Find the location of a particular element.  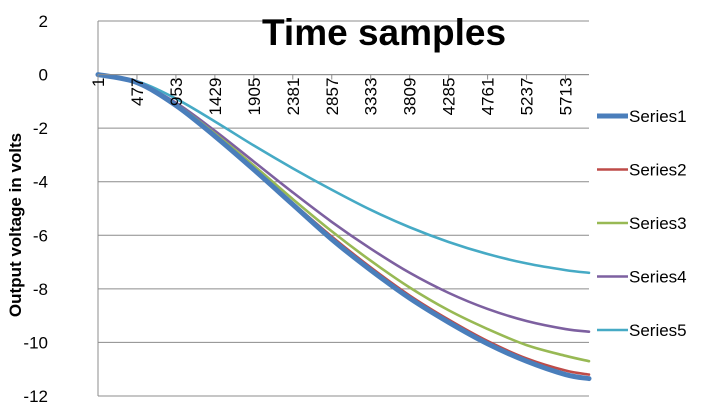

y-tick-label: 2 is located at coordinates (43, 21).